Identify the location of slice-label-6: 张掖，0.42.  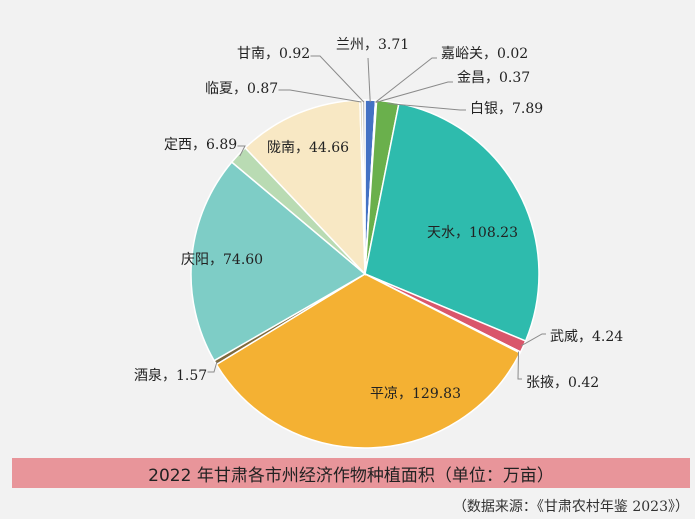
(562, 383).